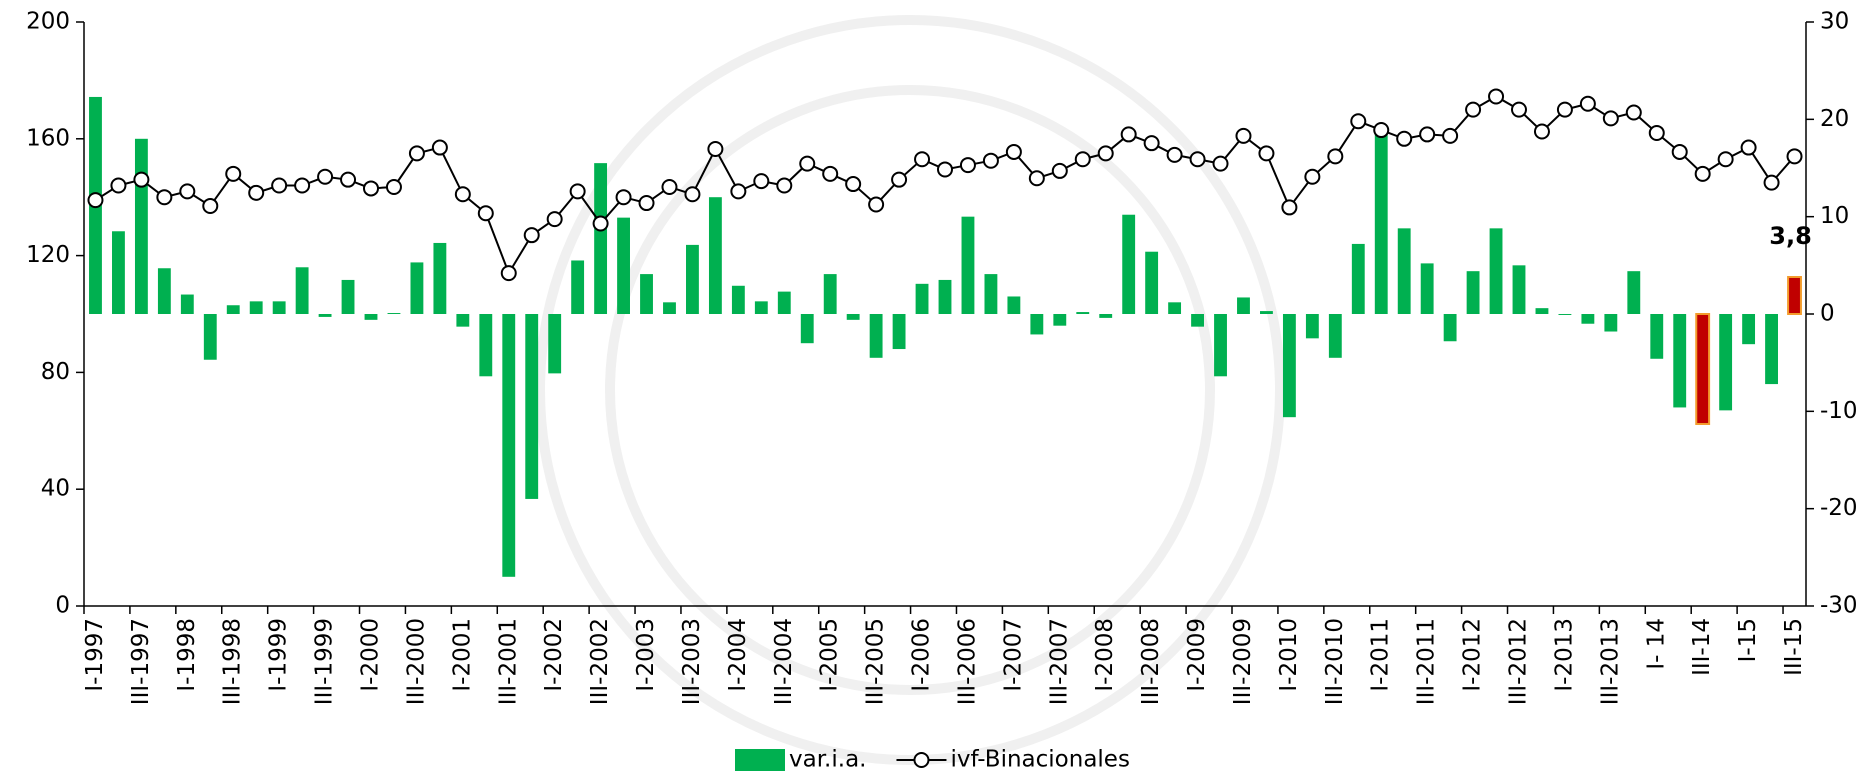 Image resolution: width=1876 pixels, height=778 pixels. What do you see at coordinates (1834, 216) in the screenshot?
I see `y2-tick-label: 10` at bounding box center [1834, 216].